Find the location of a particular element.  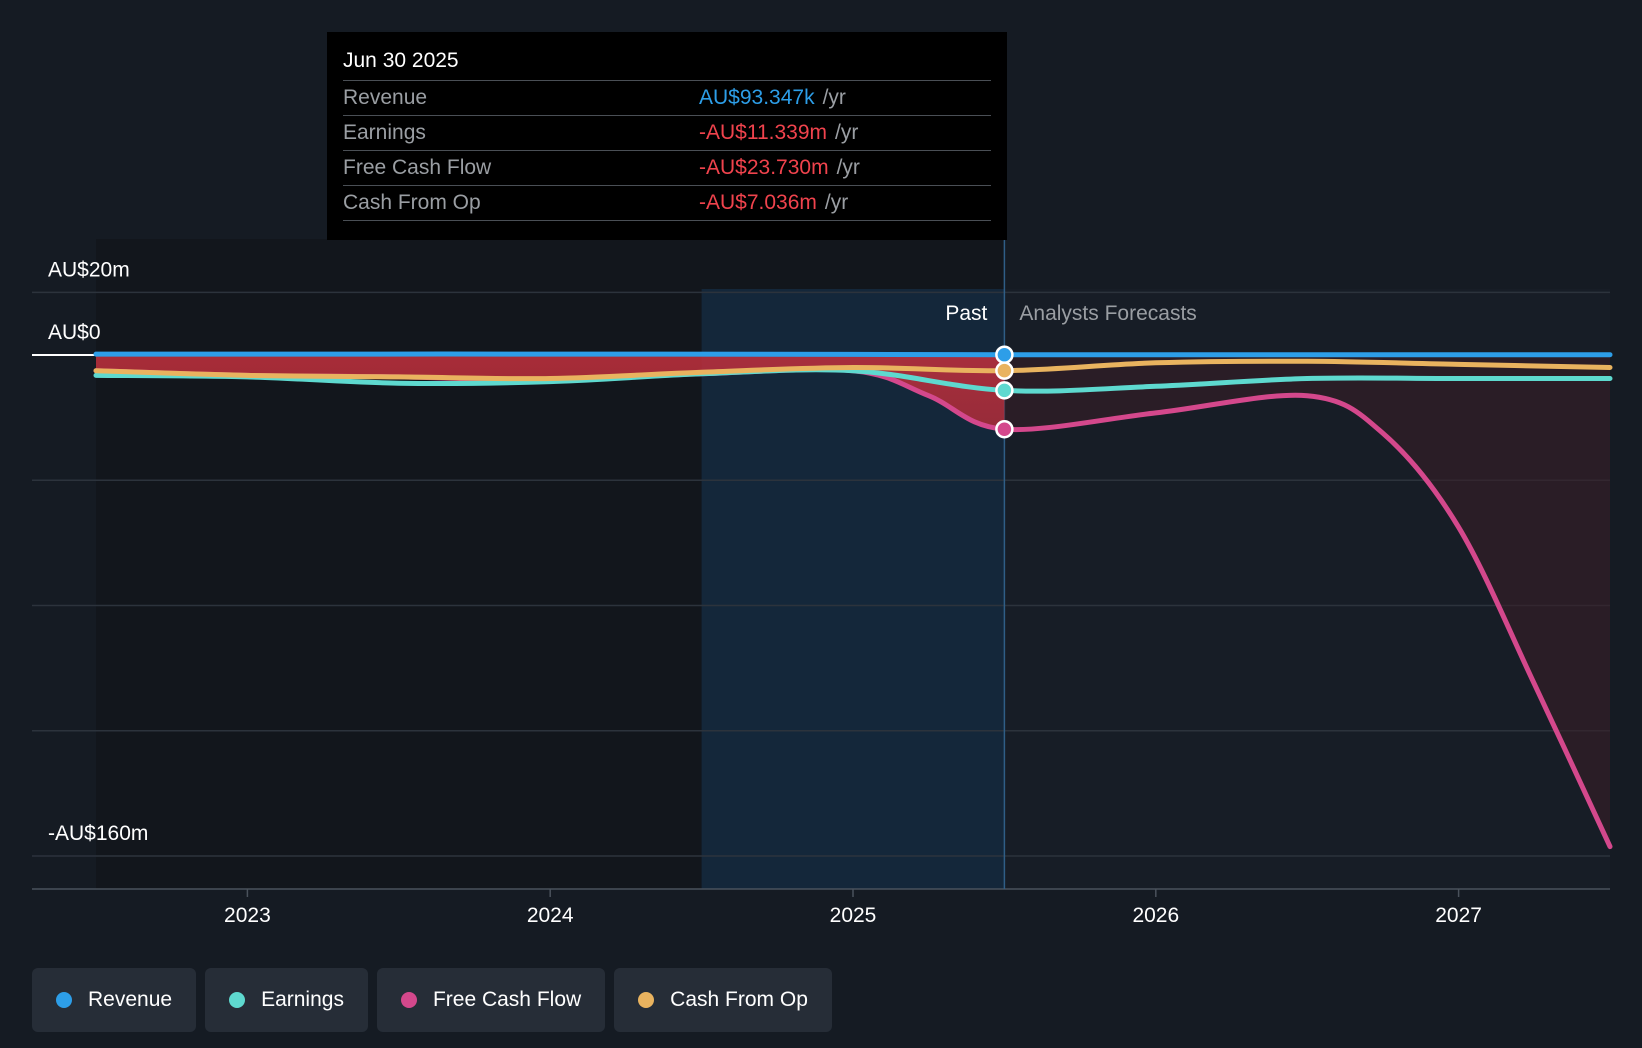

series-line-cash-from-op is located at coordinates (853, 370).